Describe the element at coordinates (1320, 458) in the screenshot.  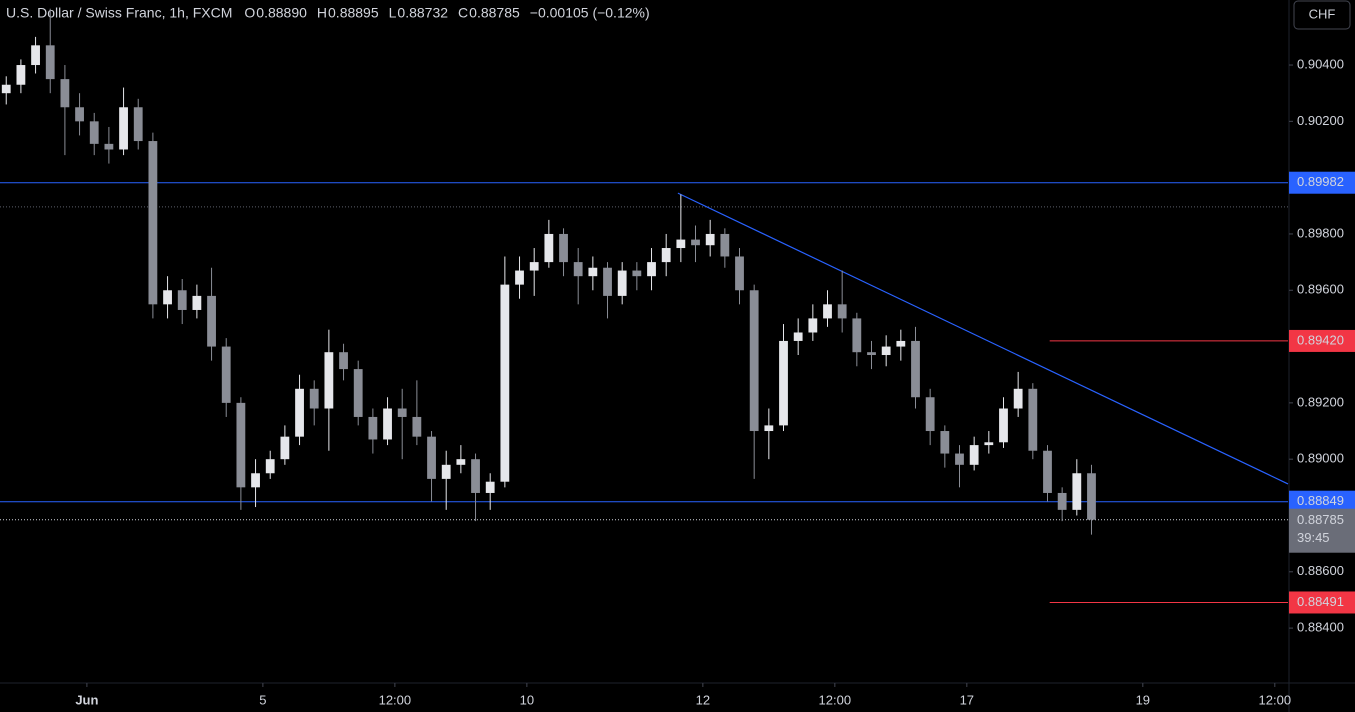
I see `y-tick-label: 0.89000` at that location.